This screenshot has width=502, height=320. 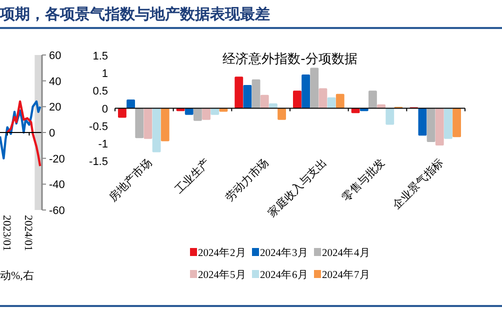 I want to click on x-tick-label: 企业景气指标, so click(x=418, y=184).